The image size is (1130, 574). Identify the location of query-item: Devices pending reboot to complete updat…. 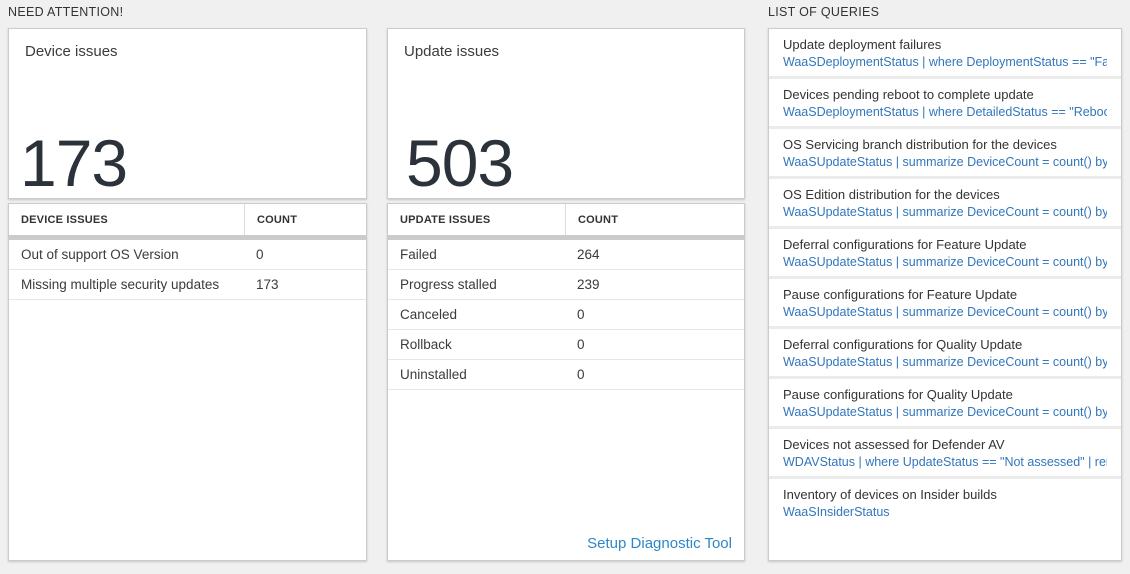
(945, 104).